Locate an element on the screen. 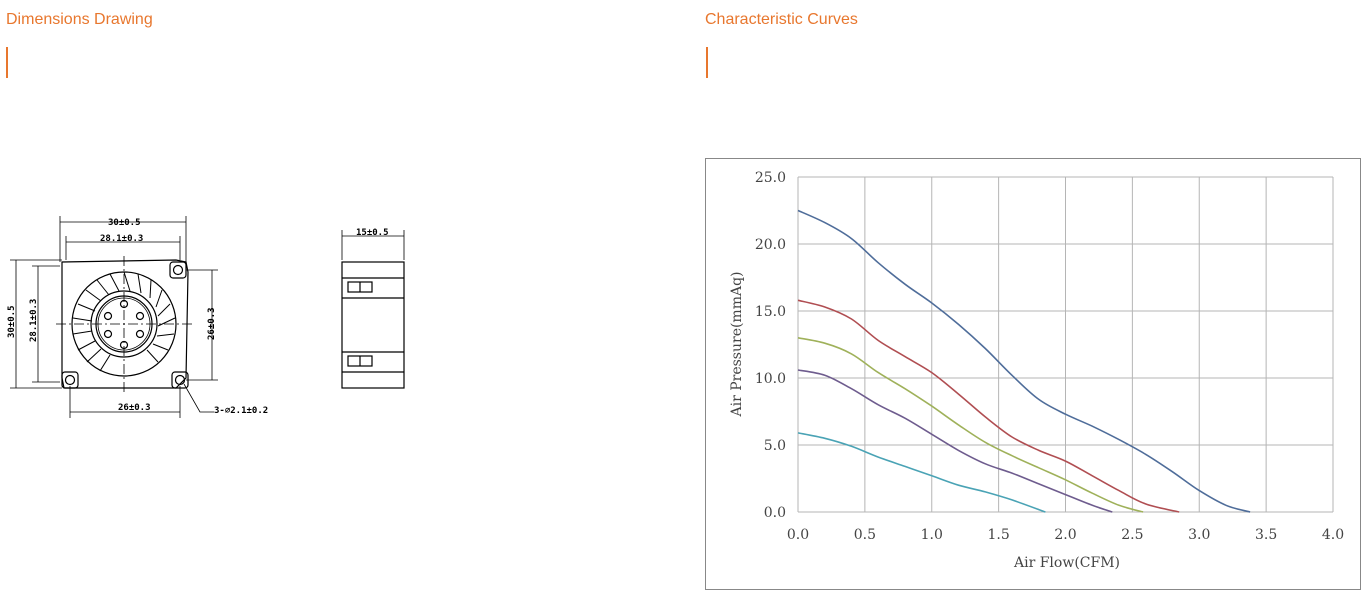 The height and width of the screenshot is (599, 1365). x-tick-label: 0.0 is located at coordinates (798, 535).